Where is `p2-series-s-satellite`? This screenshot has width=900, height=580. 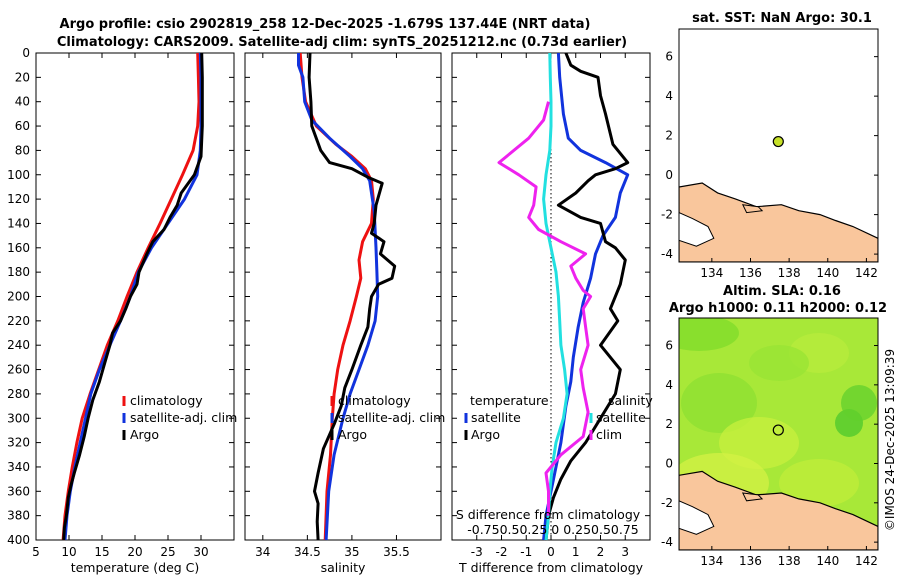
p2-series-s-satellite is located at coordinates (555, 296).